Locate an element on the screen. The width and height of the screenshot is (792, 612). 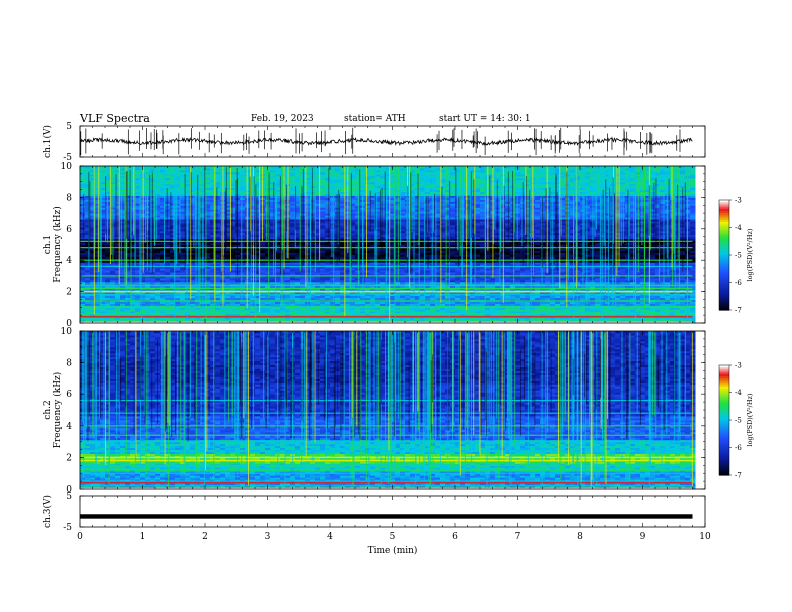
ch2-spectrogram-colorbar is located at coordinates (725, 420).